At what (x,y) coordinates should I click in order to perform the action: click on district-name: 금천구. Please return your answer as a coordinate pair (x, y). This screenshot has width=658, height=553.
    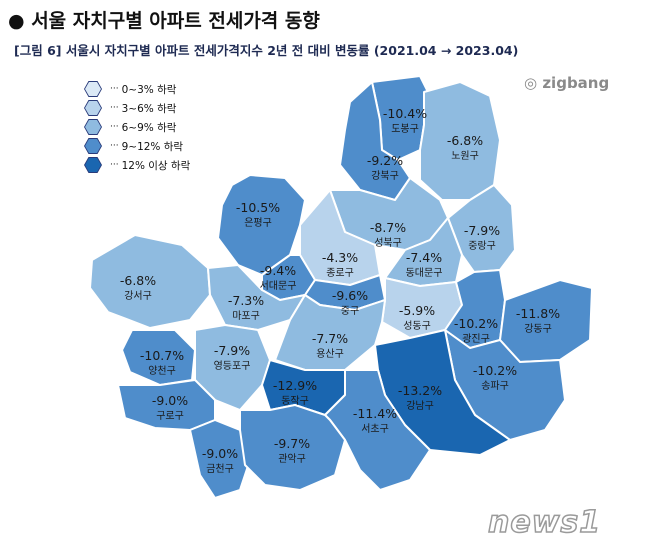
    Looking at the image, I should click on (220, 469).